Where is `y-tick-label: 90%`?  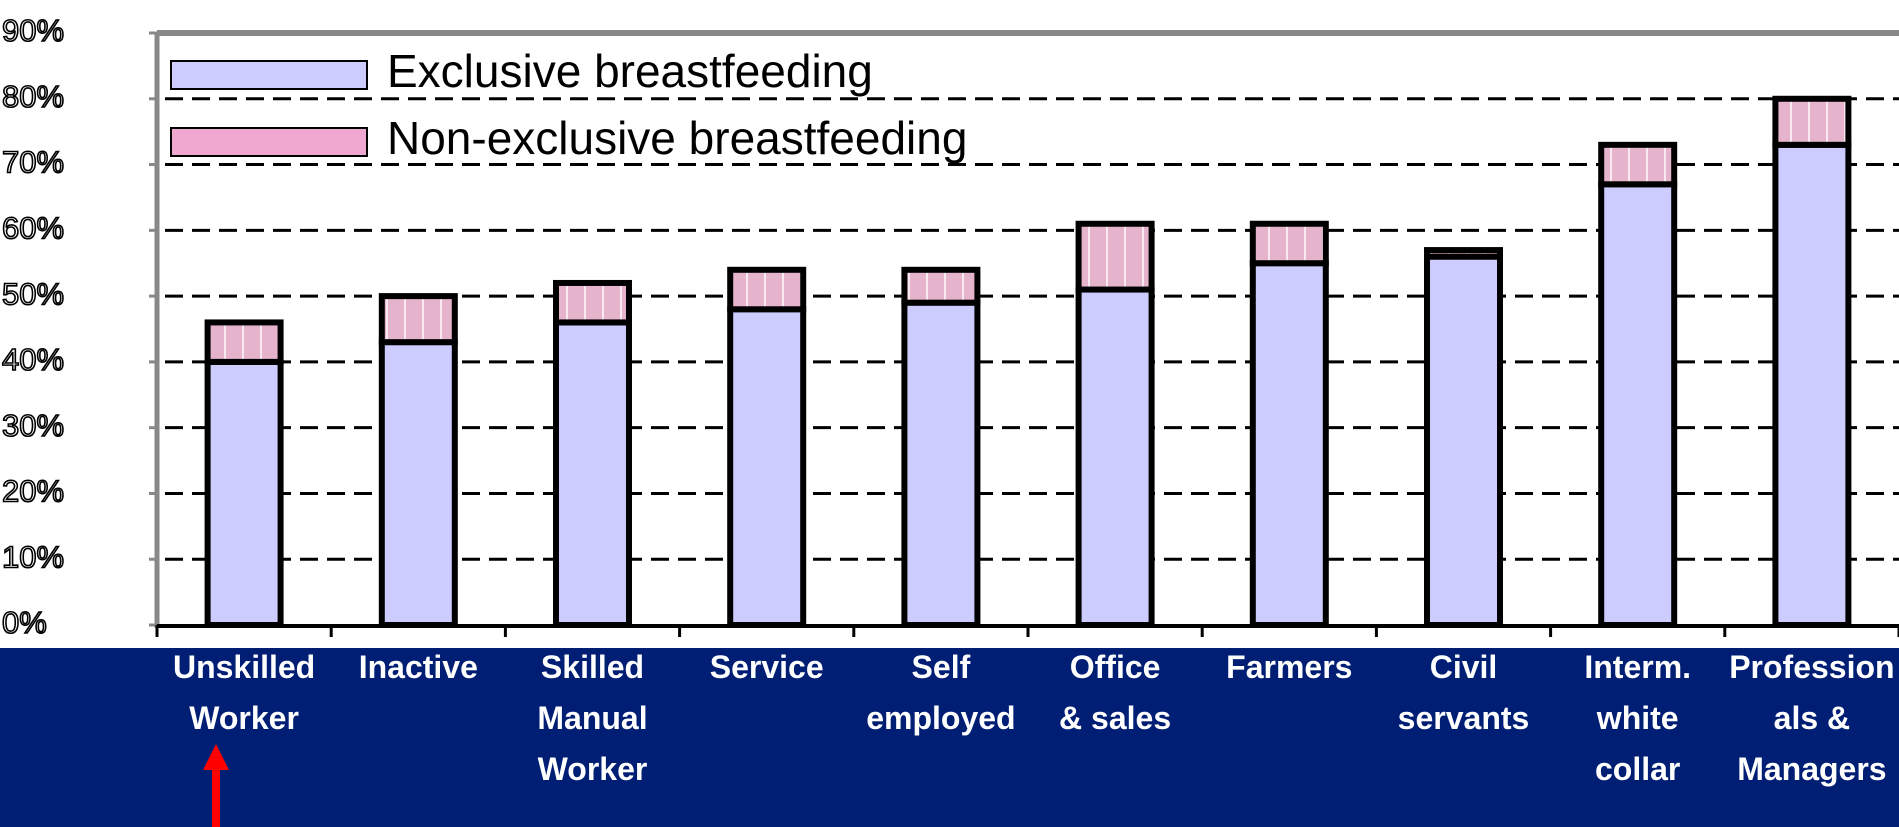 y-tick-label: 90% is located at coordinates (33, 30).